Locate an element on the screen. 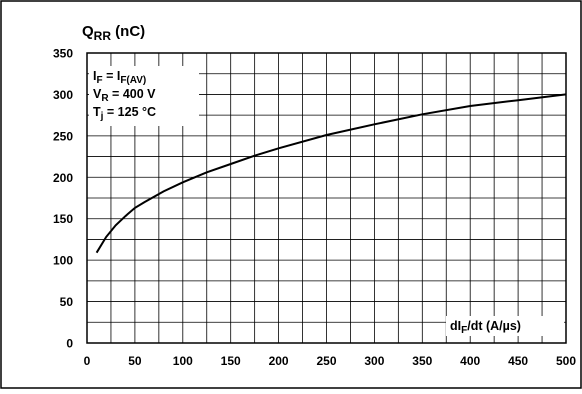 The height and width of the screenshot is (394, 582). x-axis-title: dIF/dt (A/µs) is located at coordinates (485, 327).